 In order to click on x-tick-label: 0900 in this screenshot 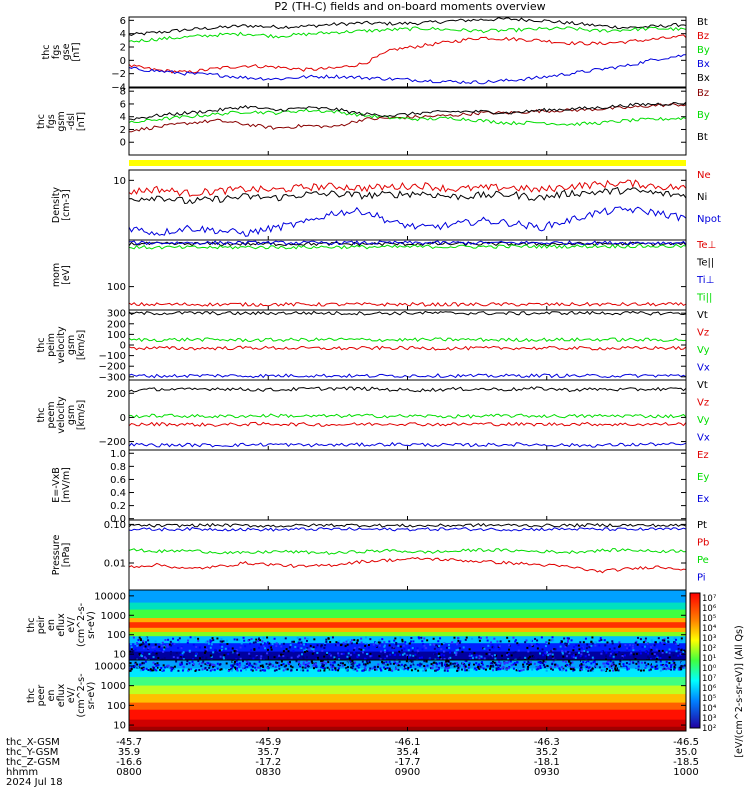, I will do `click(407, 772)`.